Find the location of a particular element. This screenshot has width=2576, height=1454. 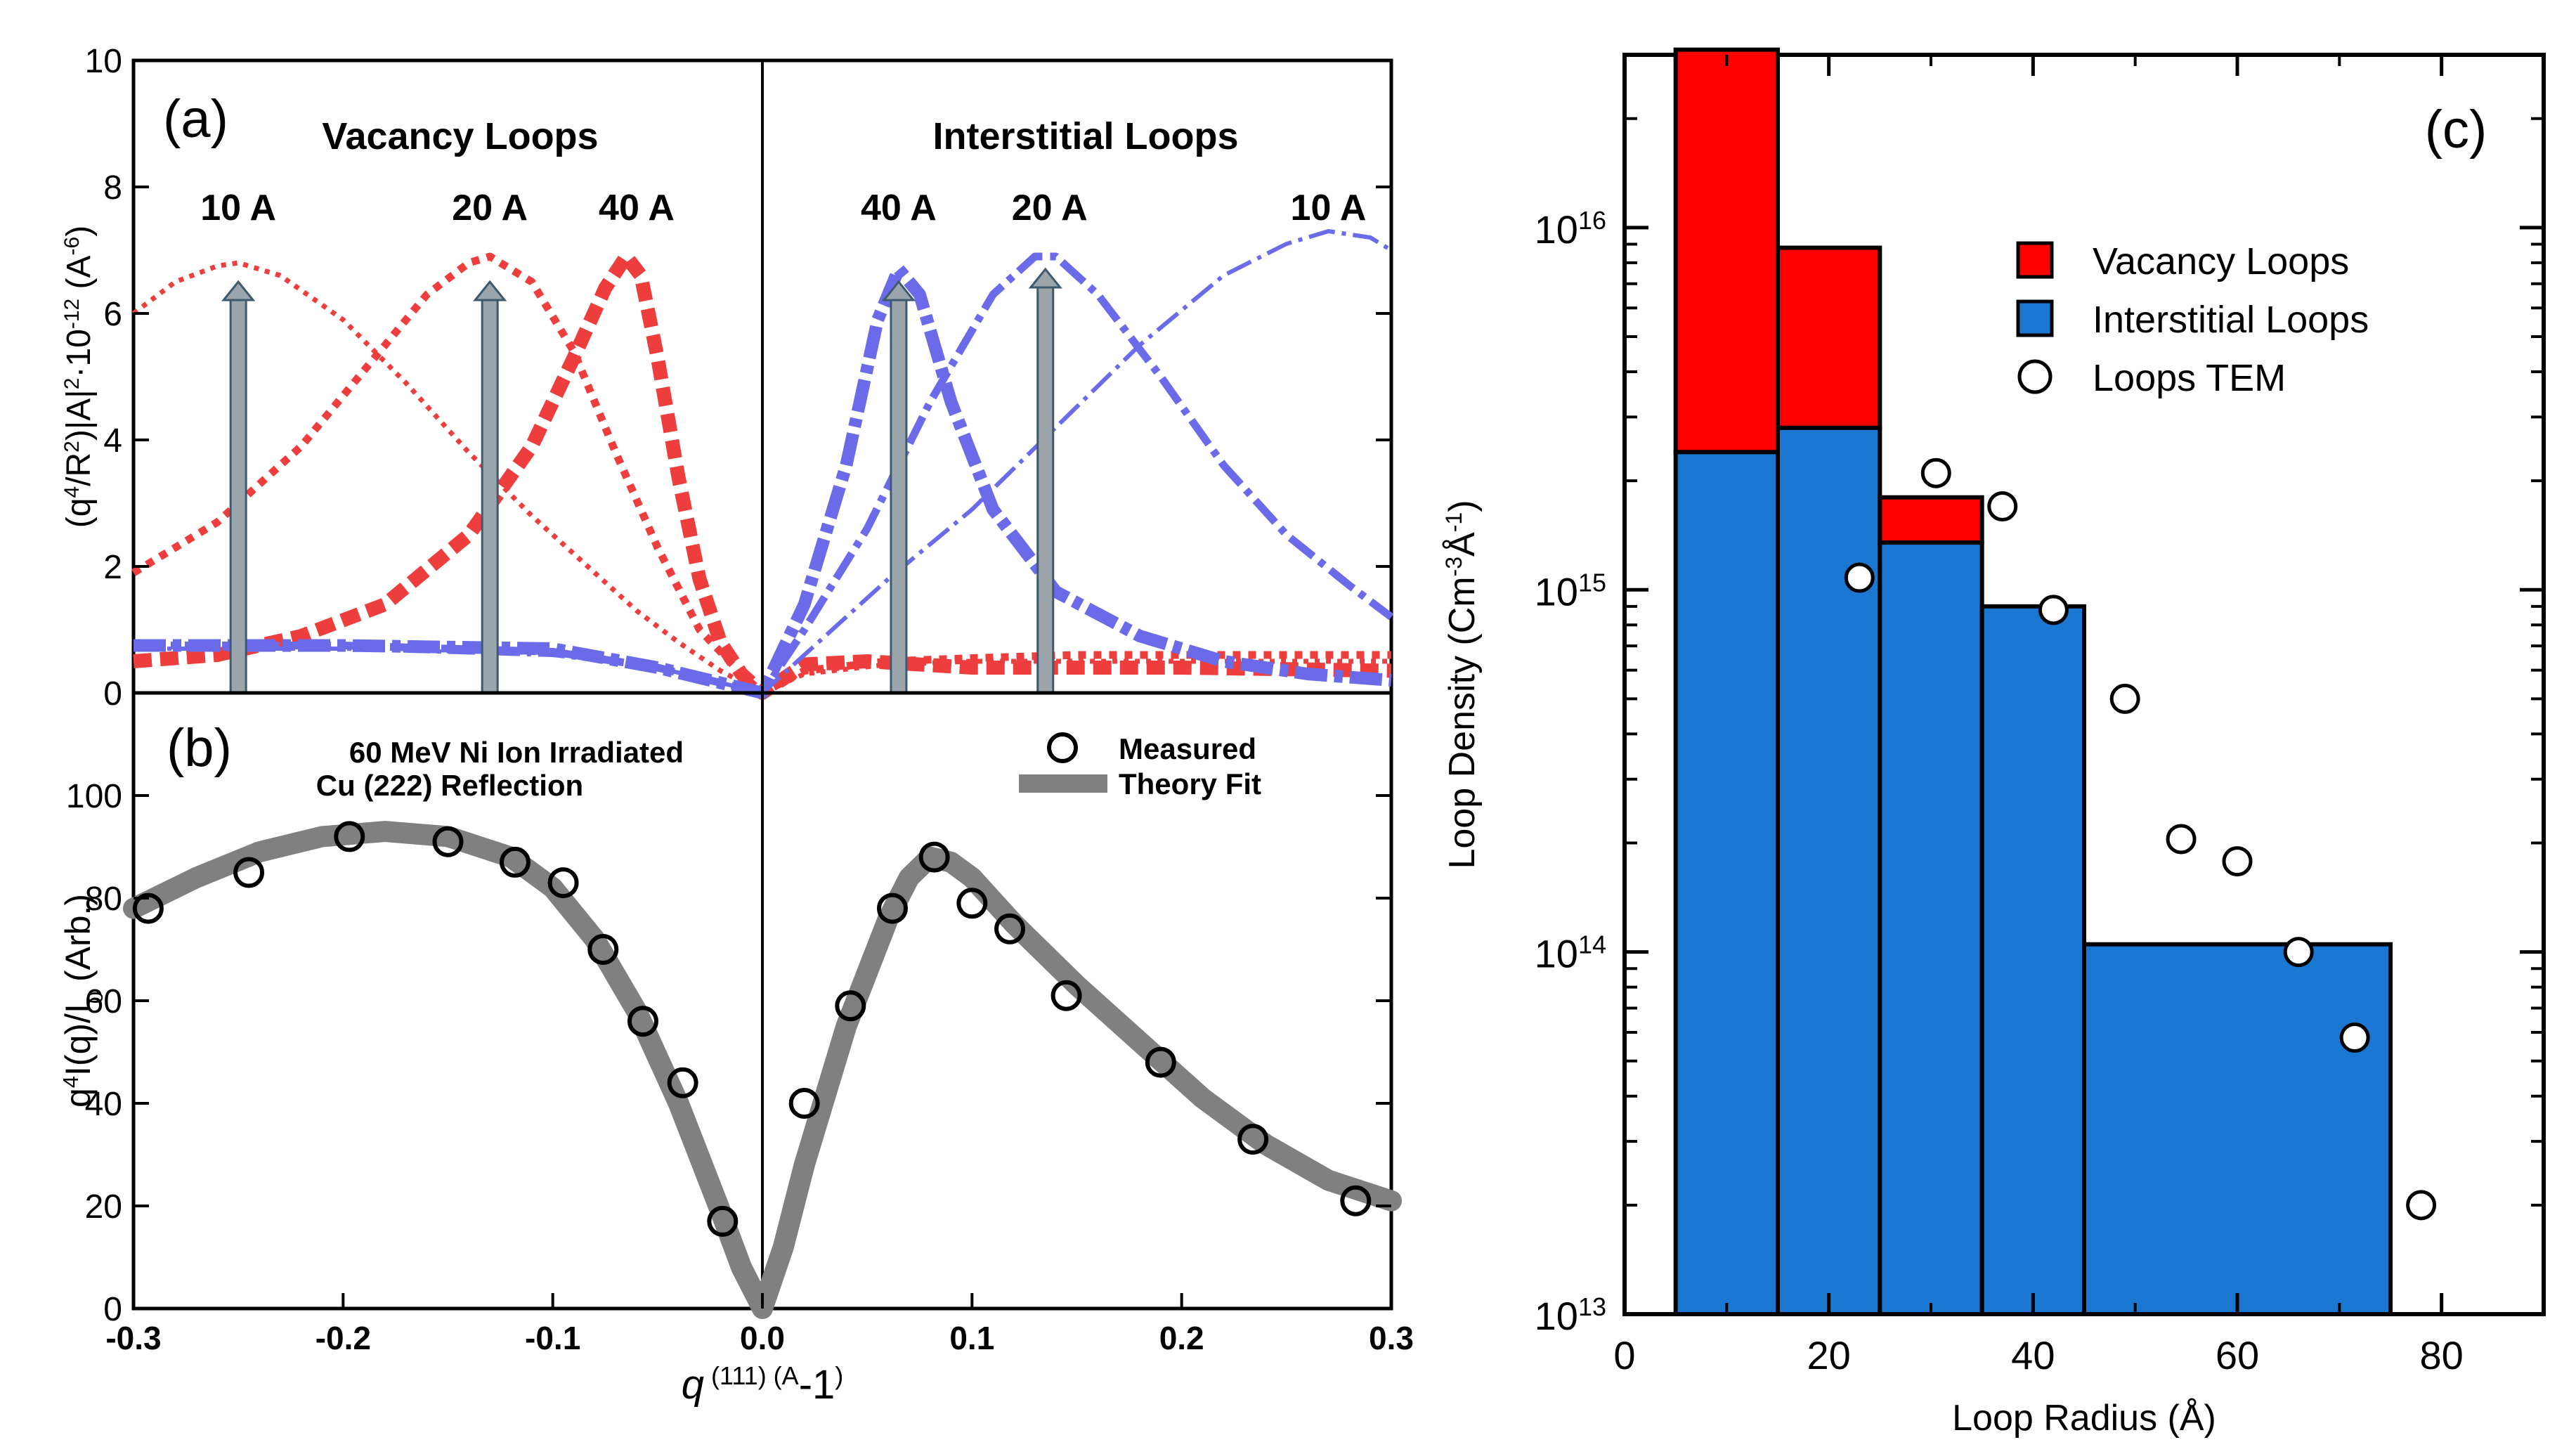

panel-c-xlabel: Loop Radius (Å) is located at coordinates (2084, 1418).